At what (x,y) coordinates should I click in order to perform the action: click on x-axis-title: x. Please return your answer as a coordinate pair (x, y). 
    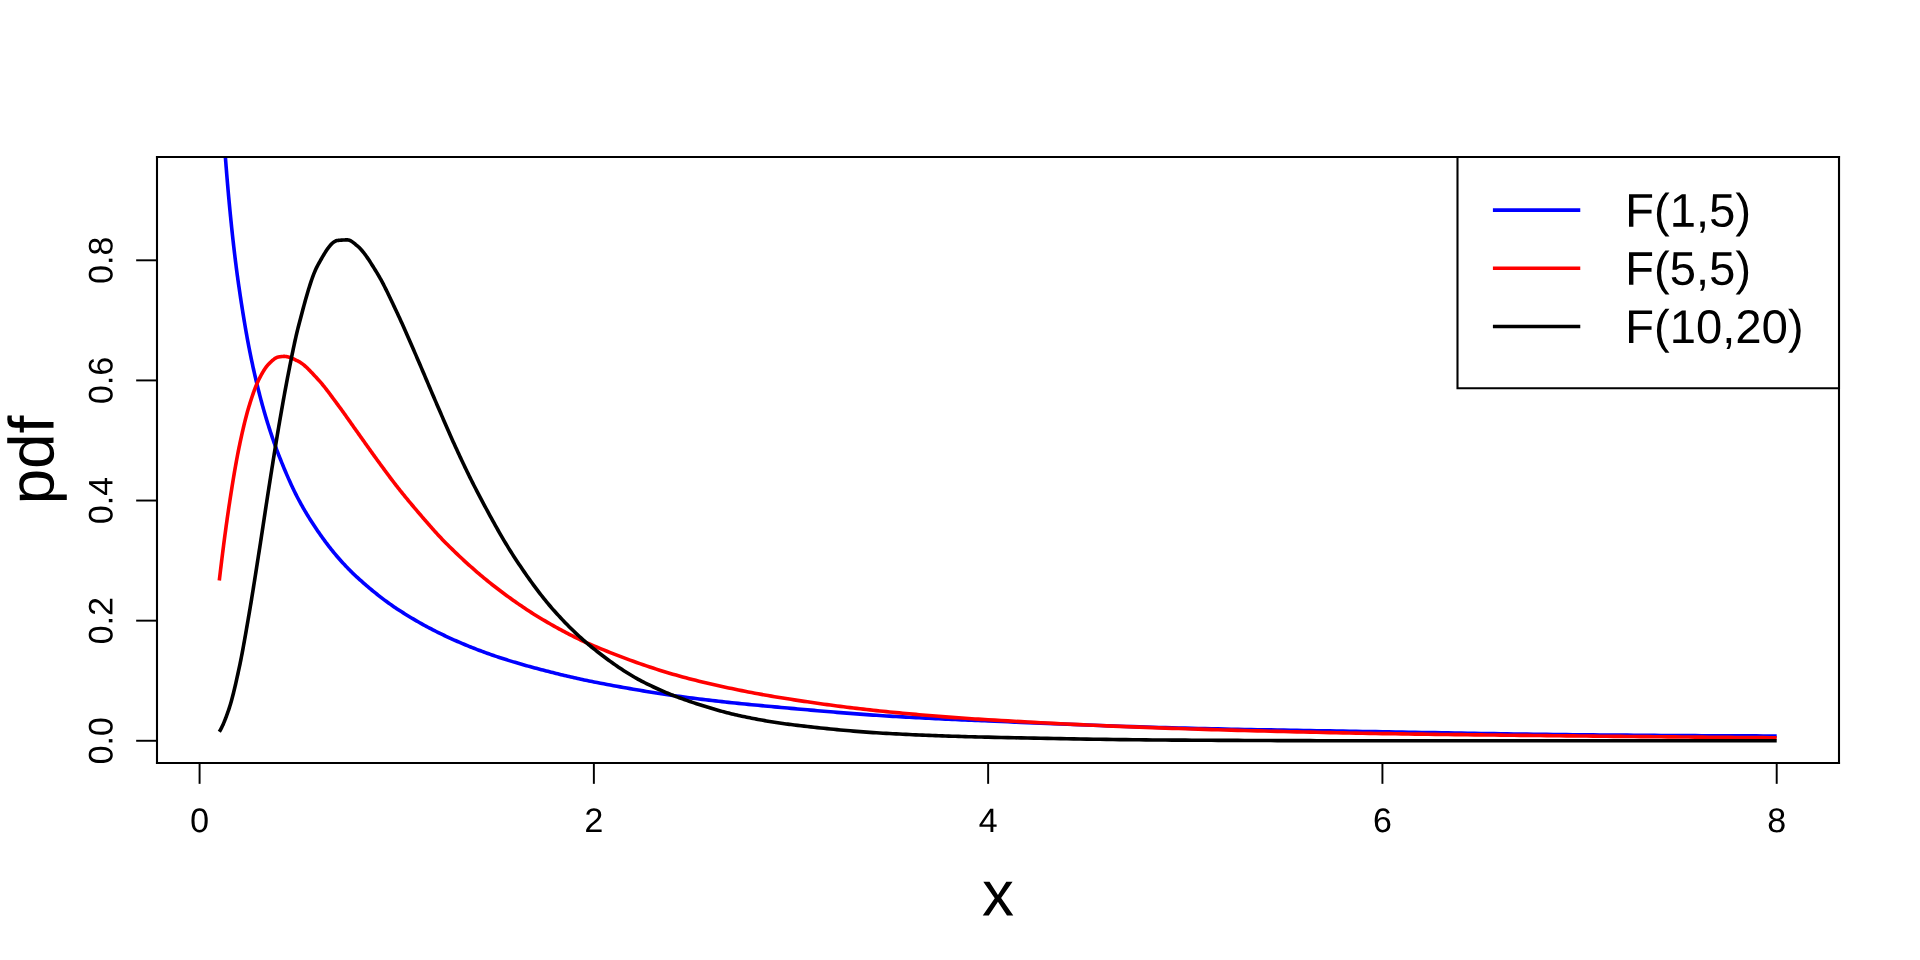
    Looking at the image, I should click on (998, 898).